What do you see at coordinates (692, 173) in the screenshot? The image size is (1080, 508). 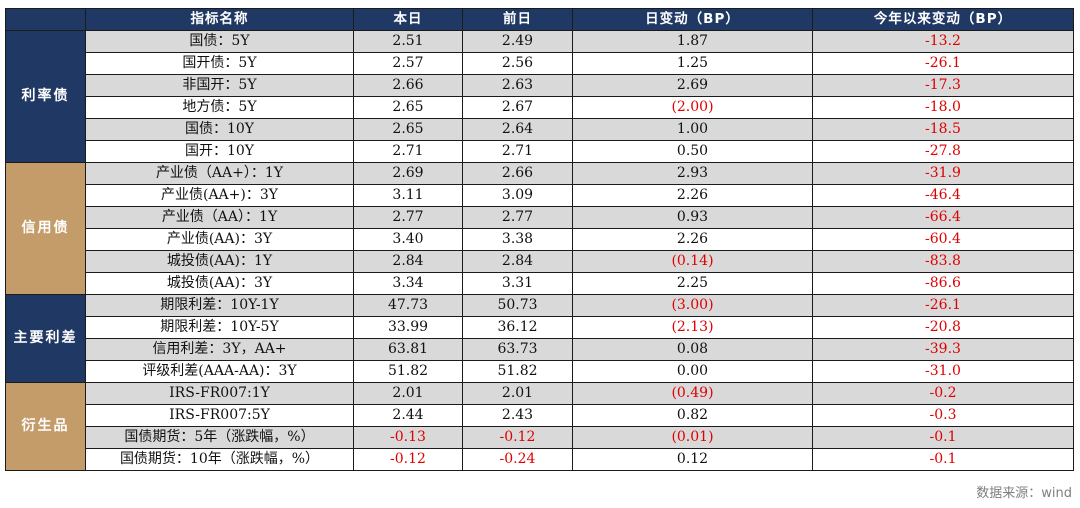 I see `daily-change-cell: 2.93` at bounding box center [692, 173].